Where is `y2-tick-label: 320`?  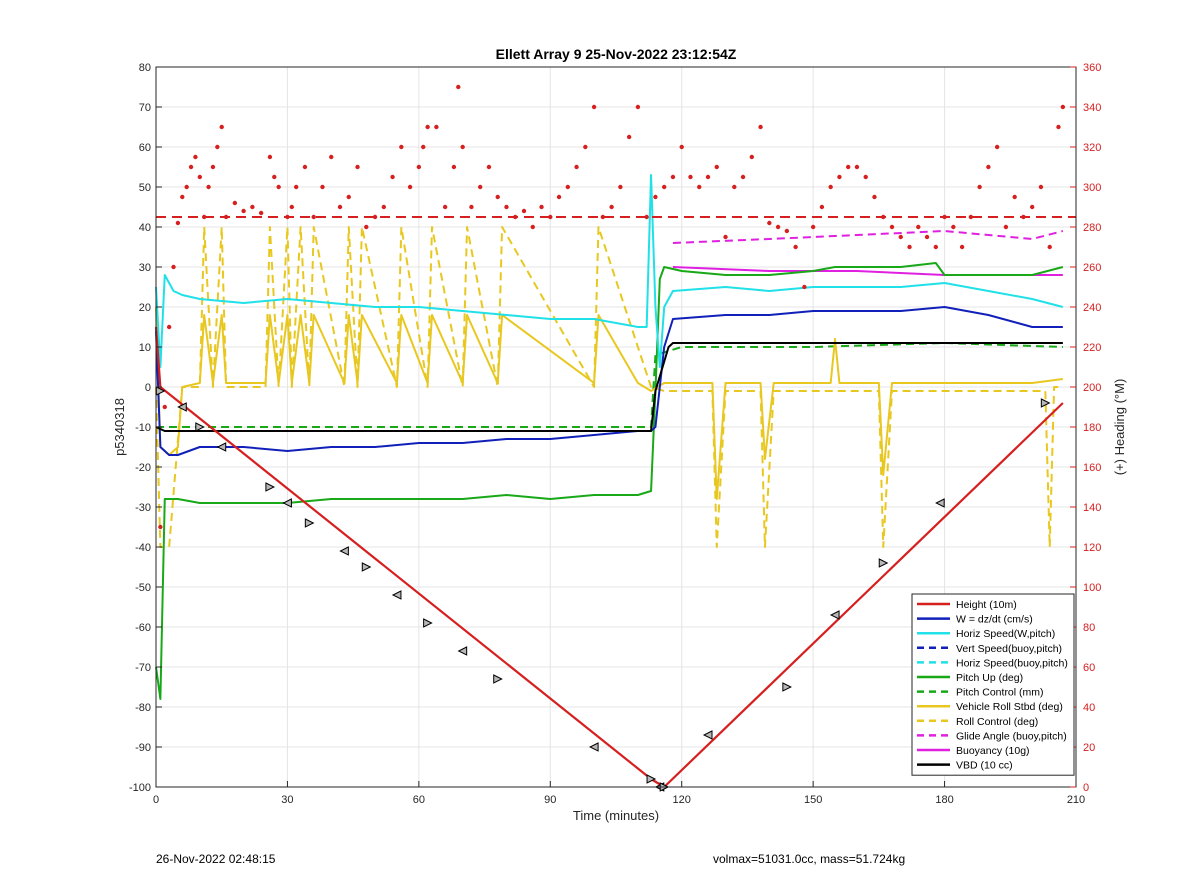 y2-tick-label: 320 is located at coordinates (1092, 148).